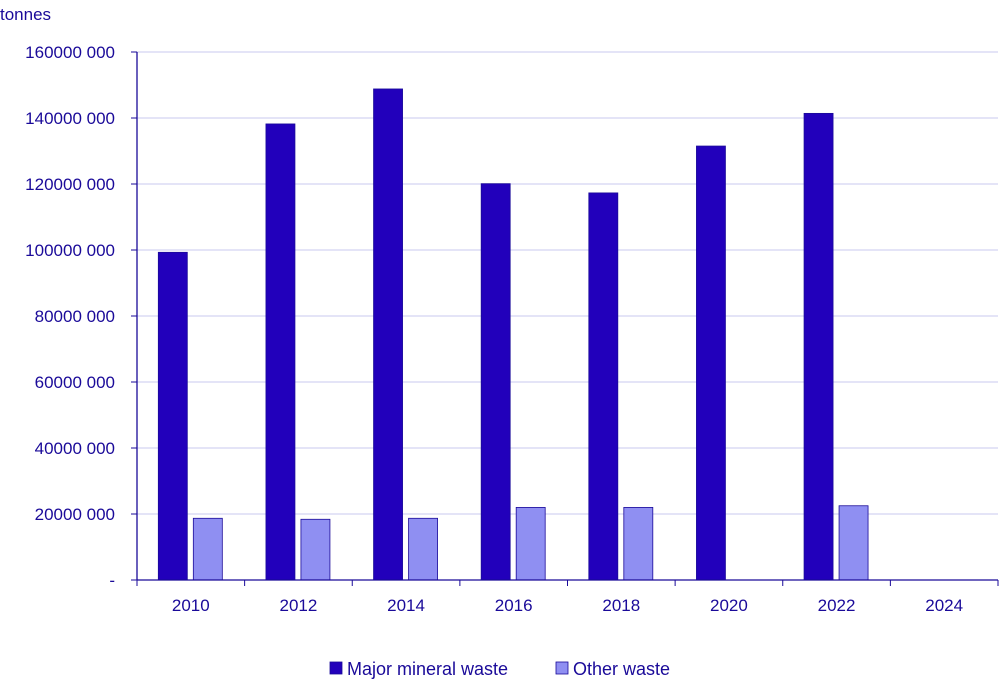 The image size is (1000, 700). I want to click on x-tick-label: 2022, so click(837, 605).